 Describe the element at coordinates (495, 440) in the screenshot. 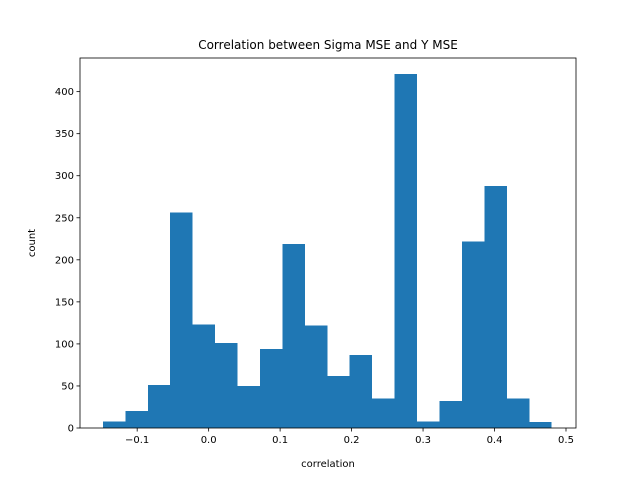

I see `x-tick-label: 0.4` at that location.